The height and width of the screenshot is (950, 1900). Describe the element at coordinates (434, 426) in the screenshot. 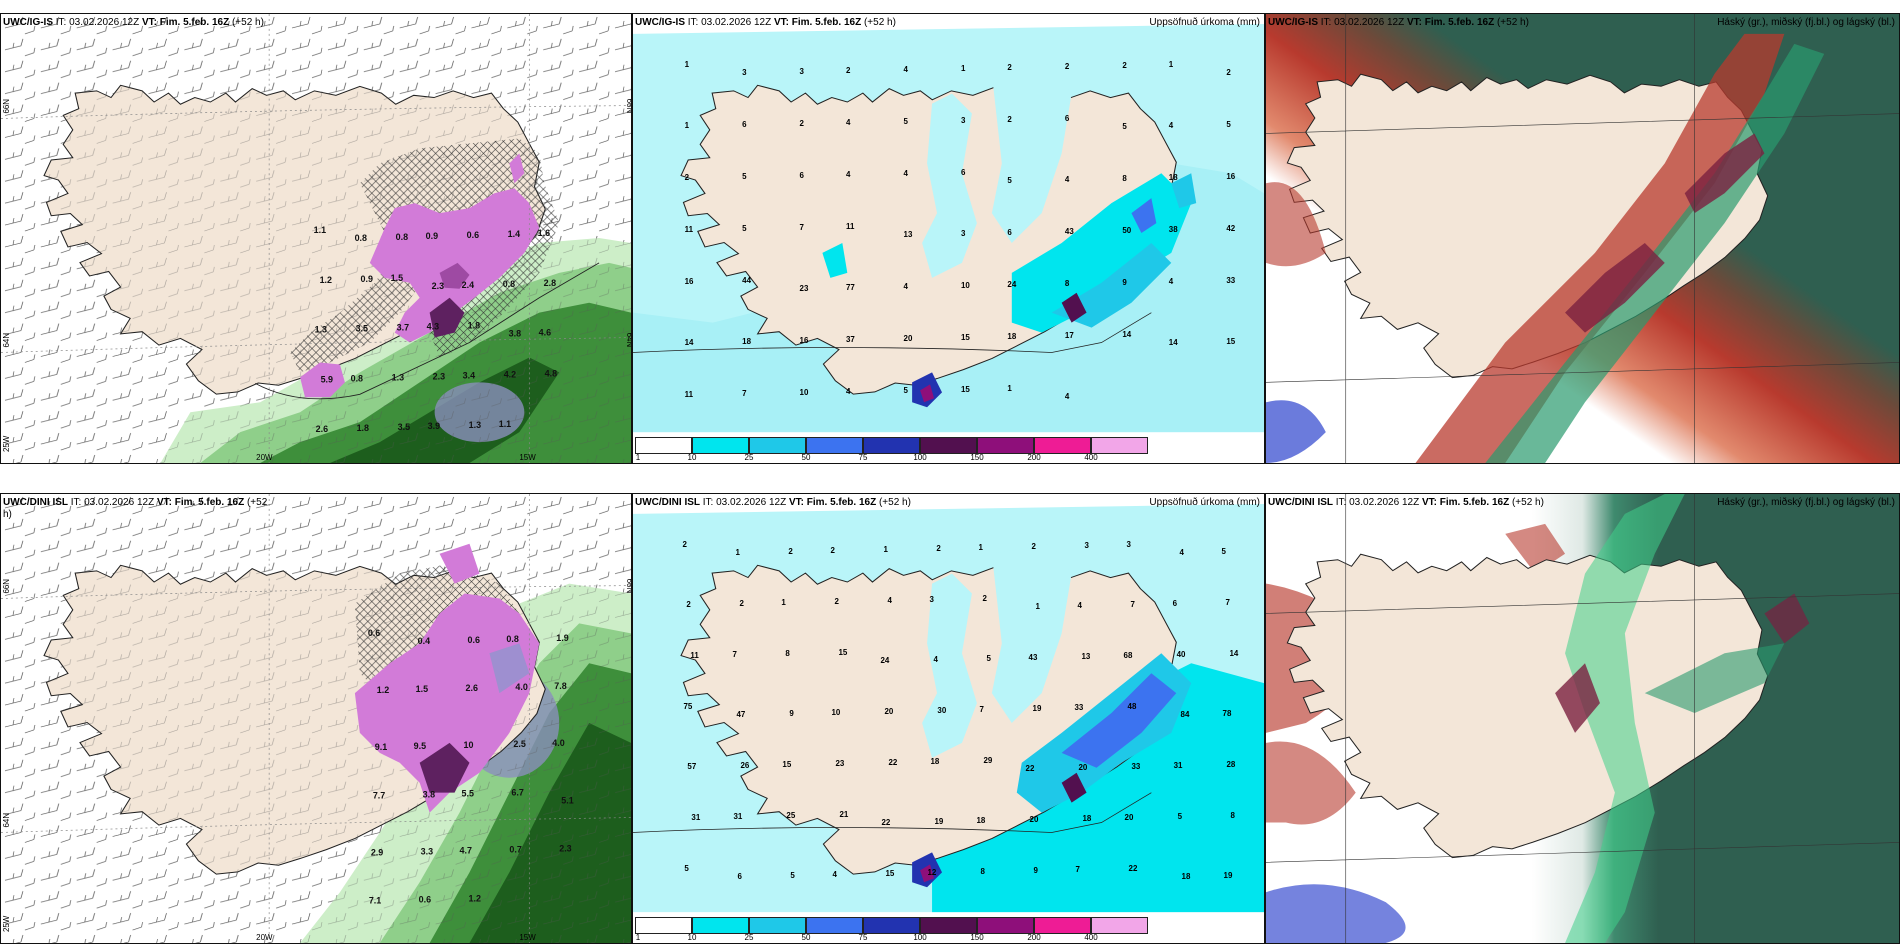

I see `snow-depth-label: 3.9` at that location.